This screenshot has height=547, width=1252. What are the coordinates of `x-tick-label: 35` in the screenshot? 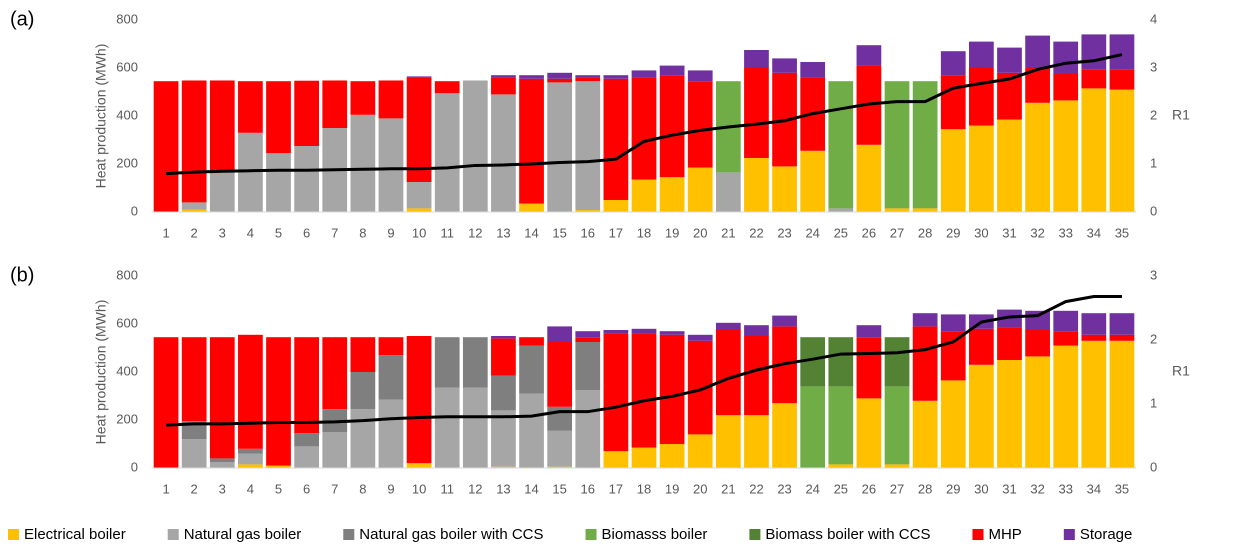 It's located at (1122, 232).